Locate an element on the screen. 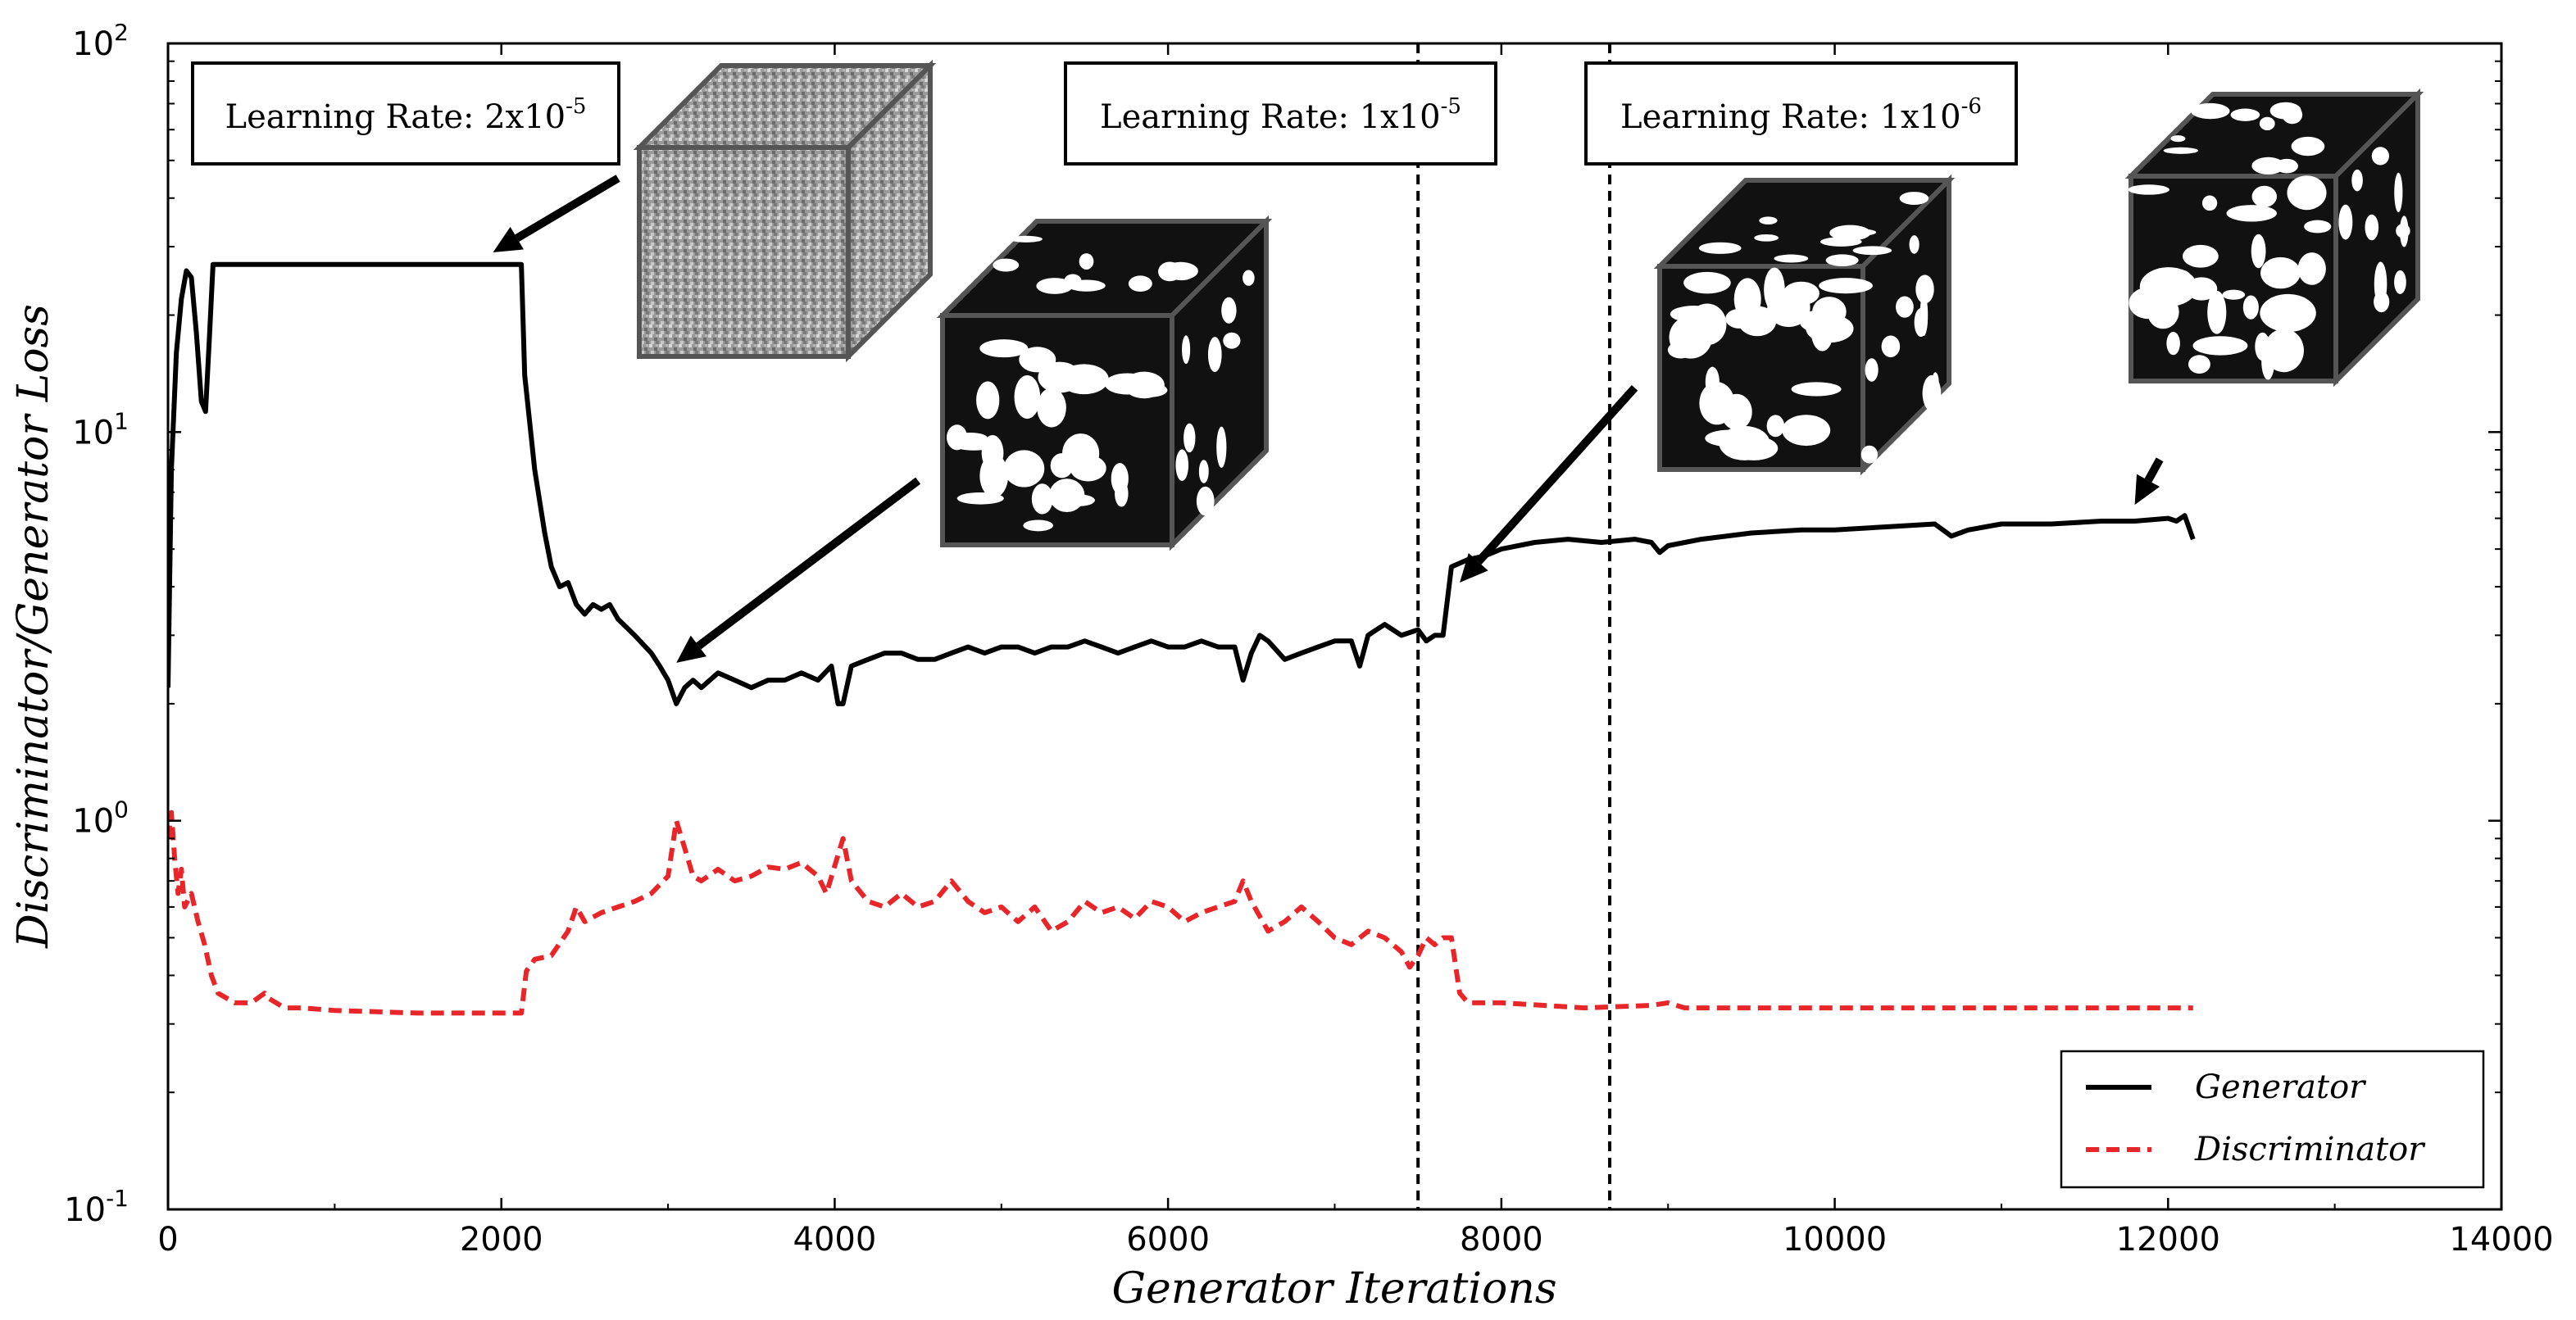 This screenshot has height=1320, width=2576. y-tick-label: 10² is located at coordinates (100, 41).